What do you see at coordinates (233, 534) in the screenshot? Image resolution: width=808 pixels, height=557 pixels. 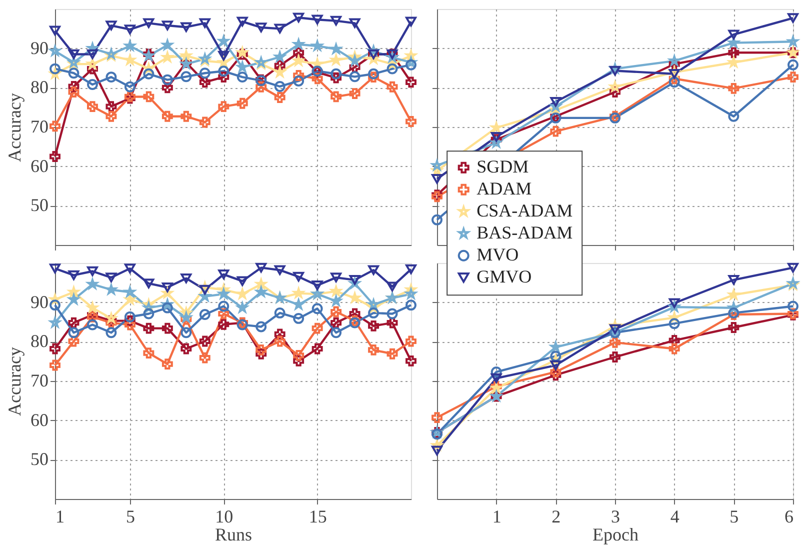 I see `x-axis-title: Runs` at bounding box center [233, 534].